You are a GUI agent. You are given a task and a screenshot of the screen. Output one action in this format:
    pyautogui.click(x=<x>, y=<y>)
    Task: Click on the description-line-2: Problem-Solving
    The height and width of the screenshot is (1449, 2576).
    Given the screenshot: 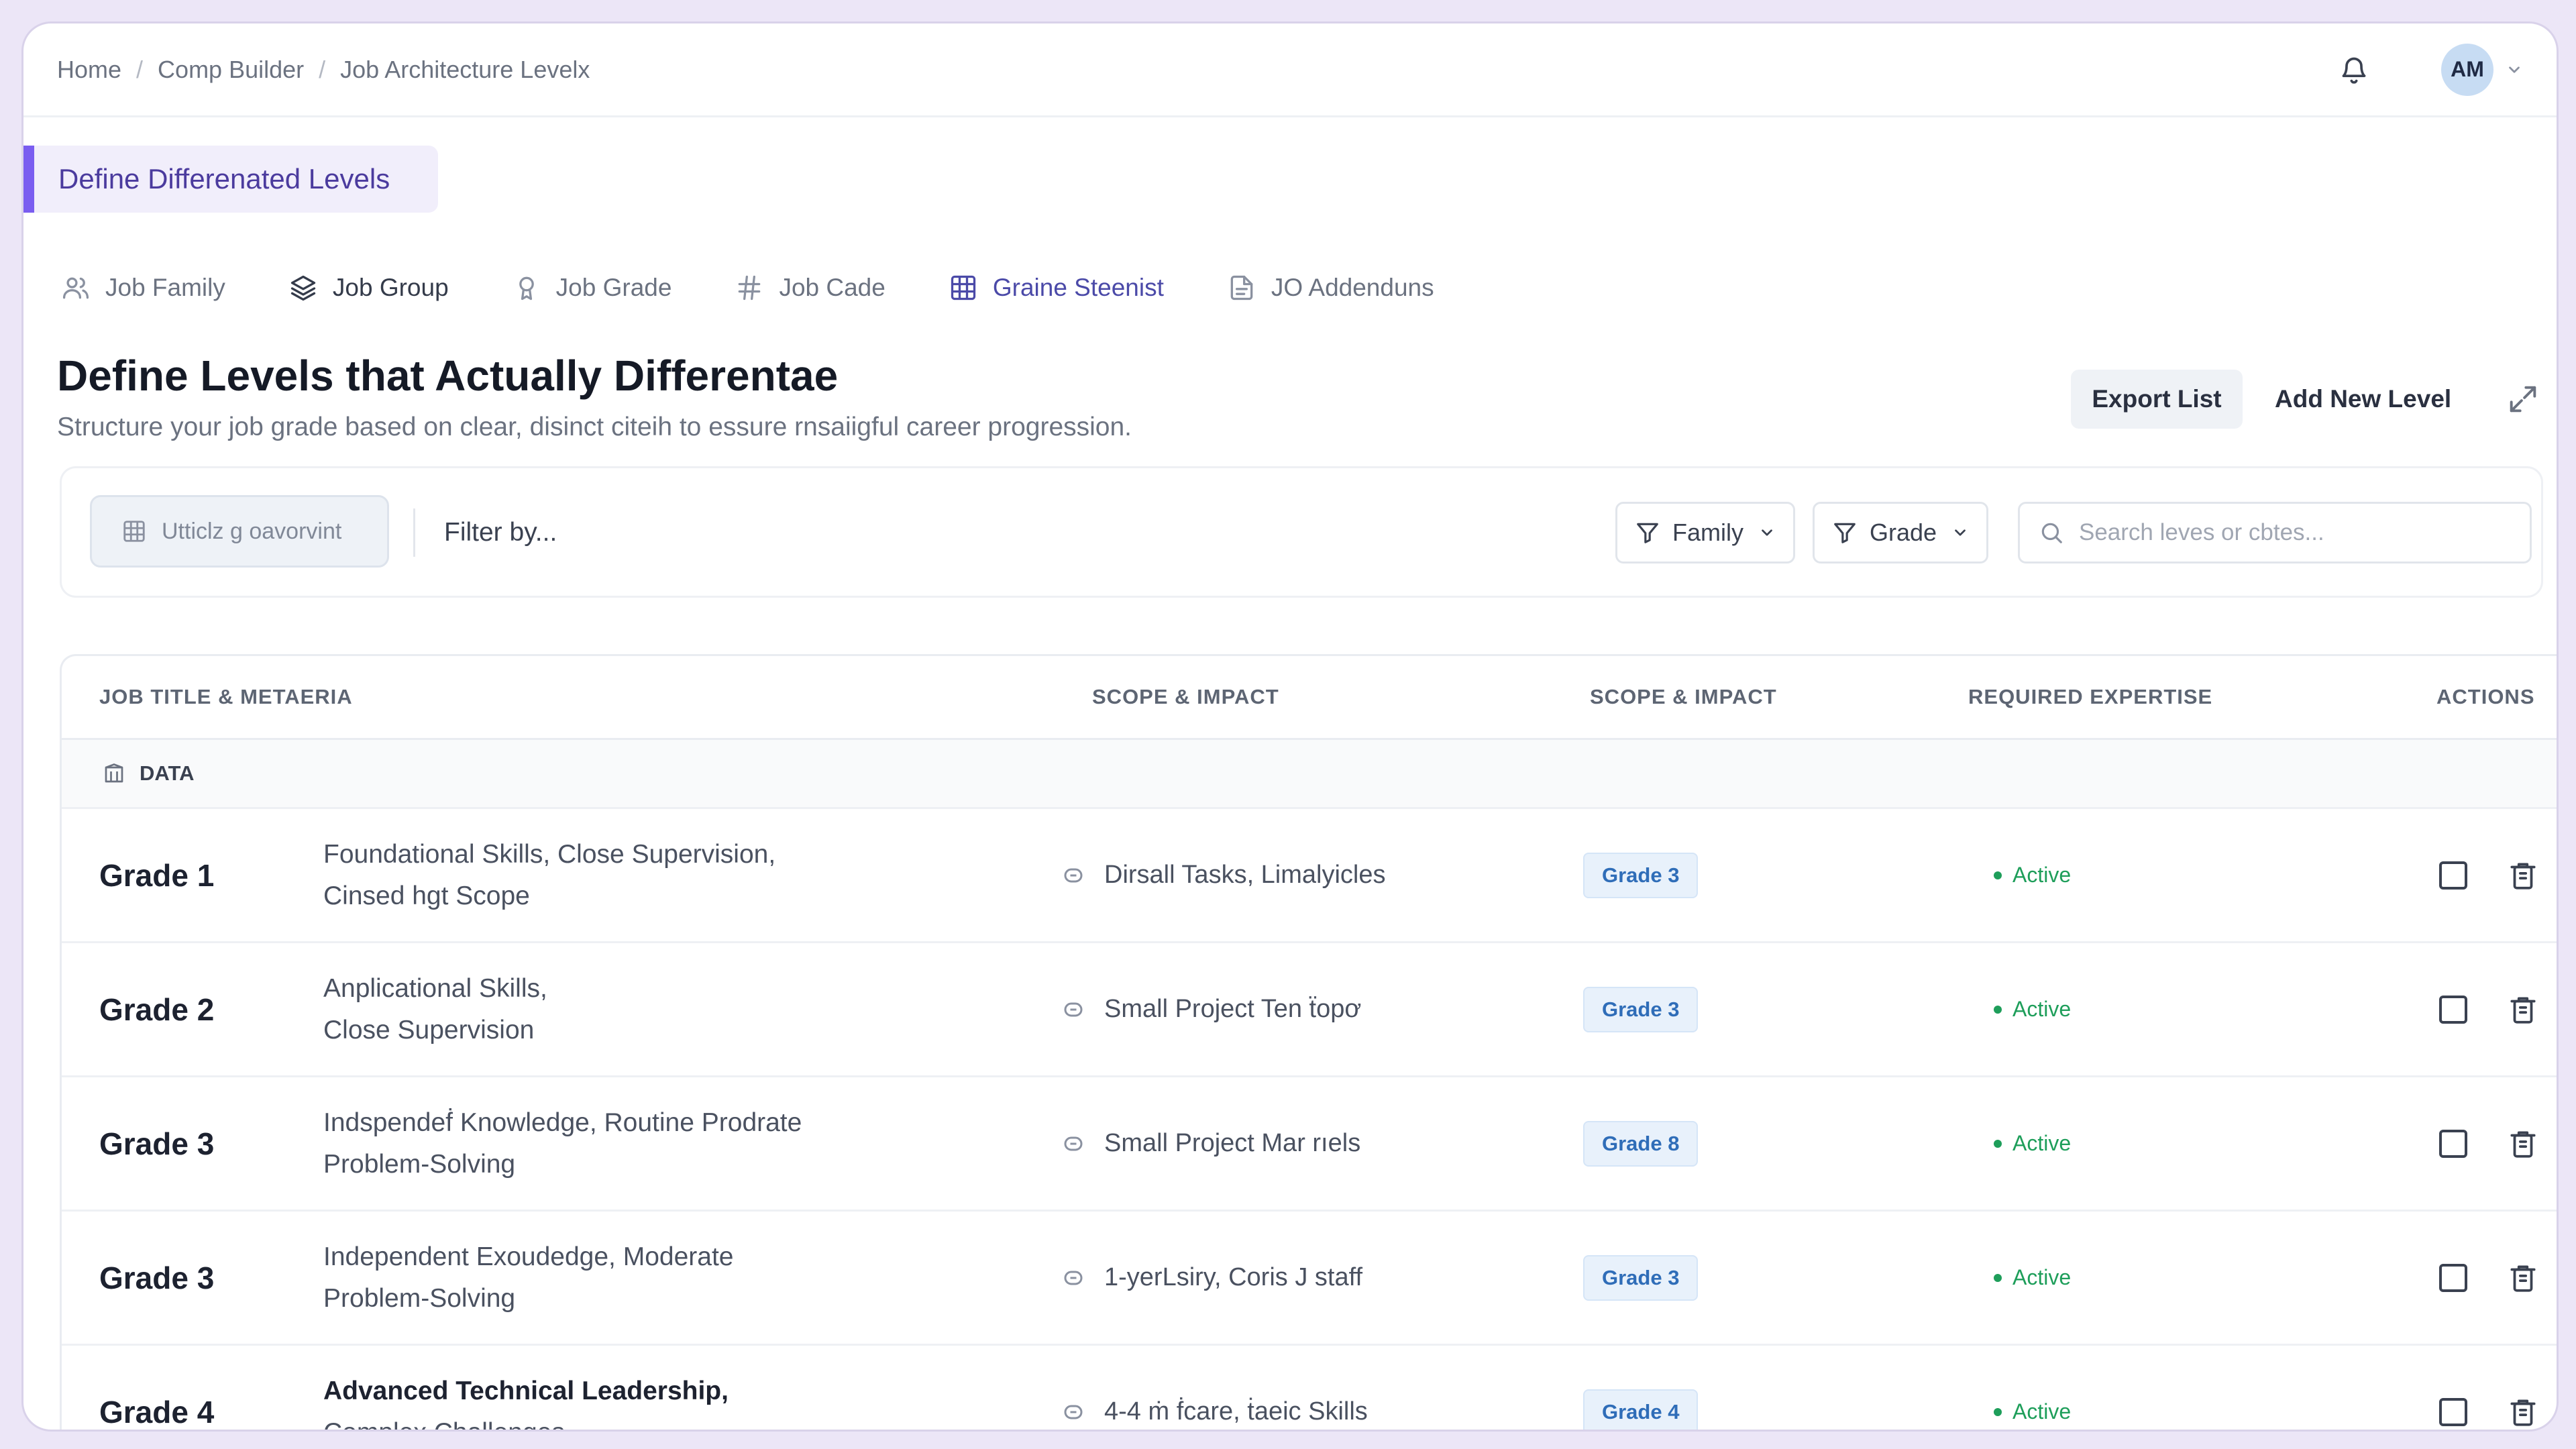 What is the action you would take?
    pyautogui.click(x=419, y=1298)
    